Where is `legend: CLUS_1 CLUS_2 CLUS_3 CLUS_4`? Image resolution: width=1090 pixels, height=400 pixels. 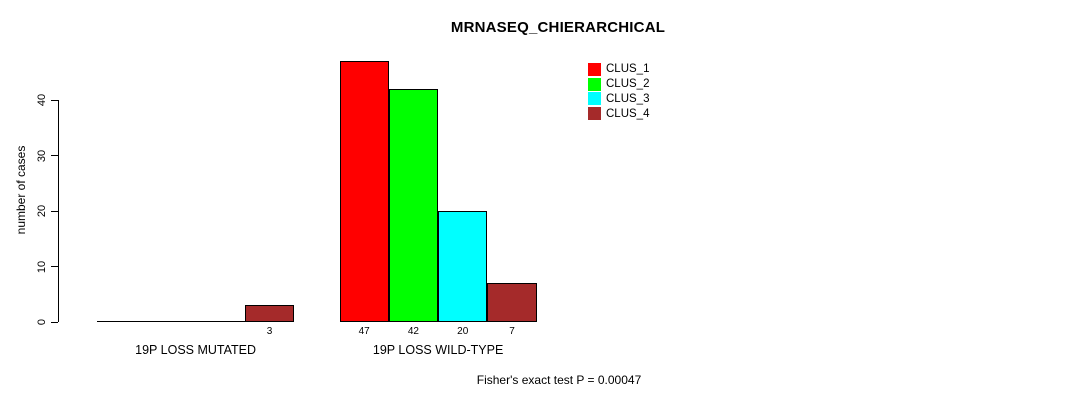
legend: CLUS_1 CLUS_2 CLUS_3 CLUS_4 is located at coordinates (618, 91).